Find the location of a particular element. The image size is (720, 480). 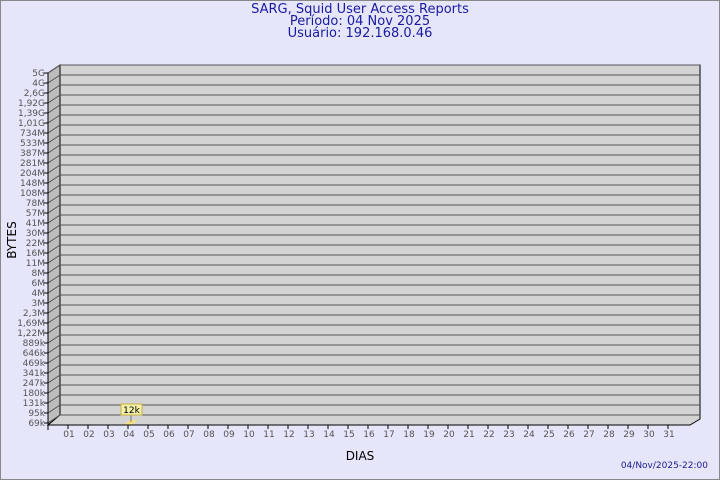

x-tick-label: 17 is located at coordinates (388, 435).